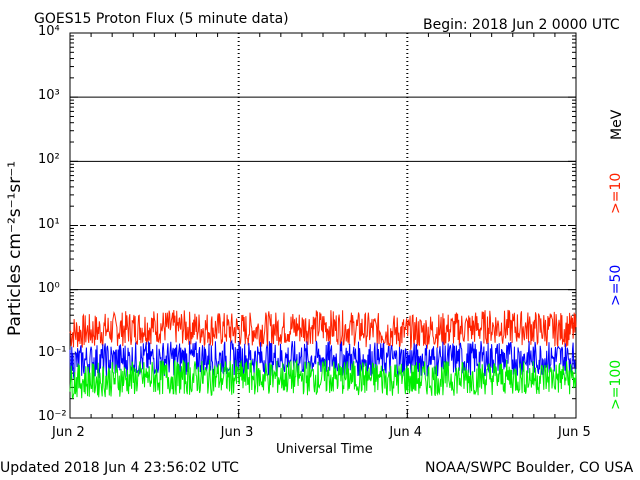  What do you see at coordinates (521, 25) in the screenshot?
I see `begin-date: Begin: 2018 Jun 2 0000 UTC` at bounding box center [521, 25].